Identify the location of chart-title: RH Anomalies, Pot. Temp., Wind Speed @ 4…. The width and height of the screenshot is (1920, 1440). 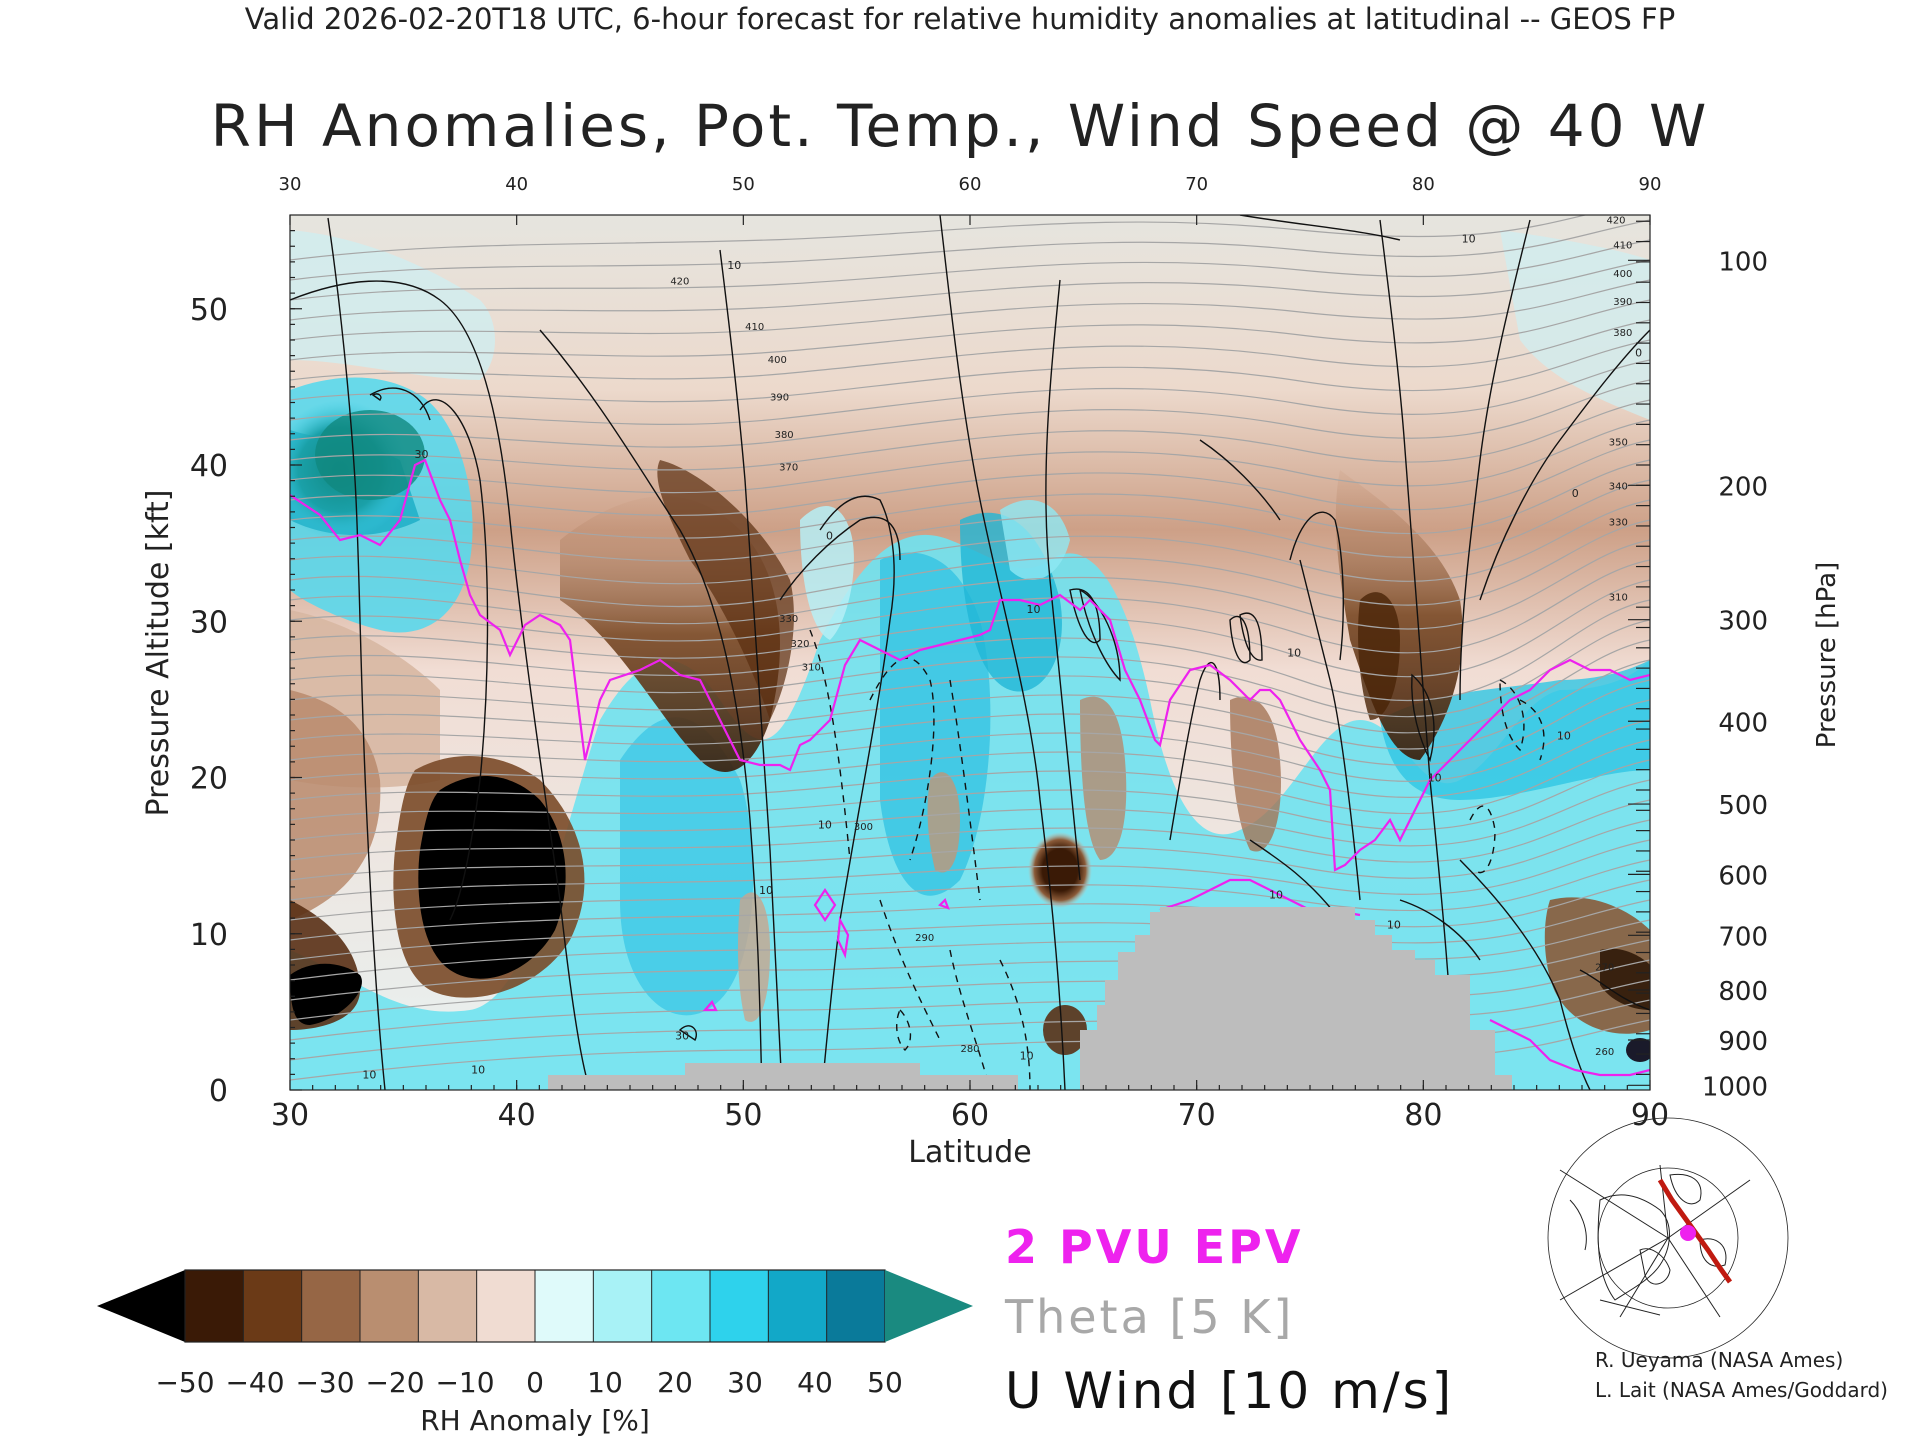
(960, 126).